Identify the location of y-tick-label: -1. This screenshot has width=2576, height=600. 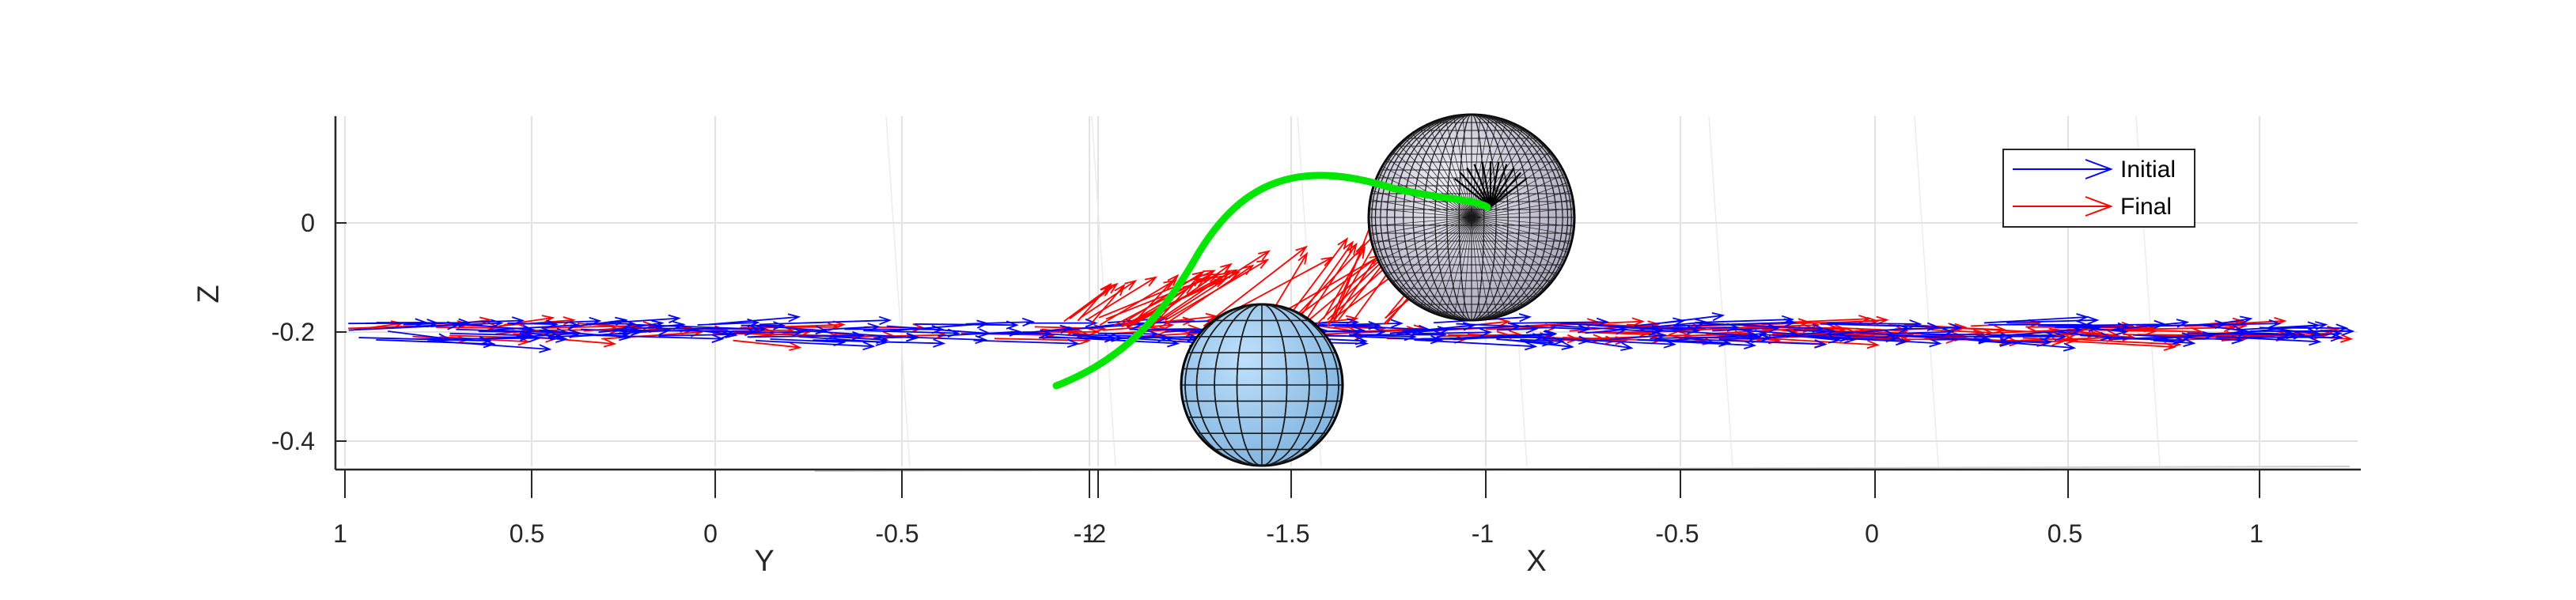
(1085, 533).